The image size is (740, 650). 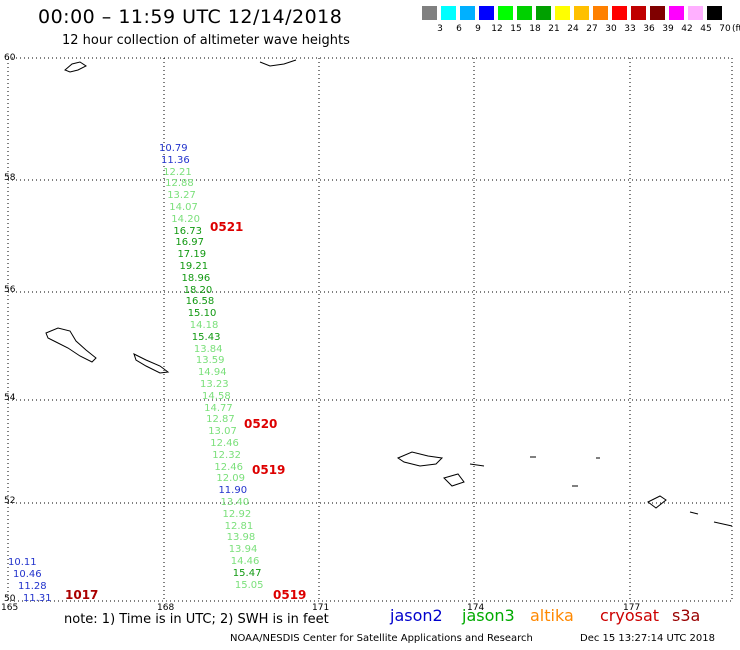 I want to click on wave-height-label: 12.87, so click(x=220, y=420).